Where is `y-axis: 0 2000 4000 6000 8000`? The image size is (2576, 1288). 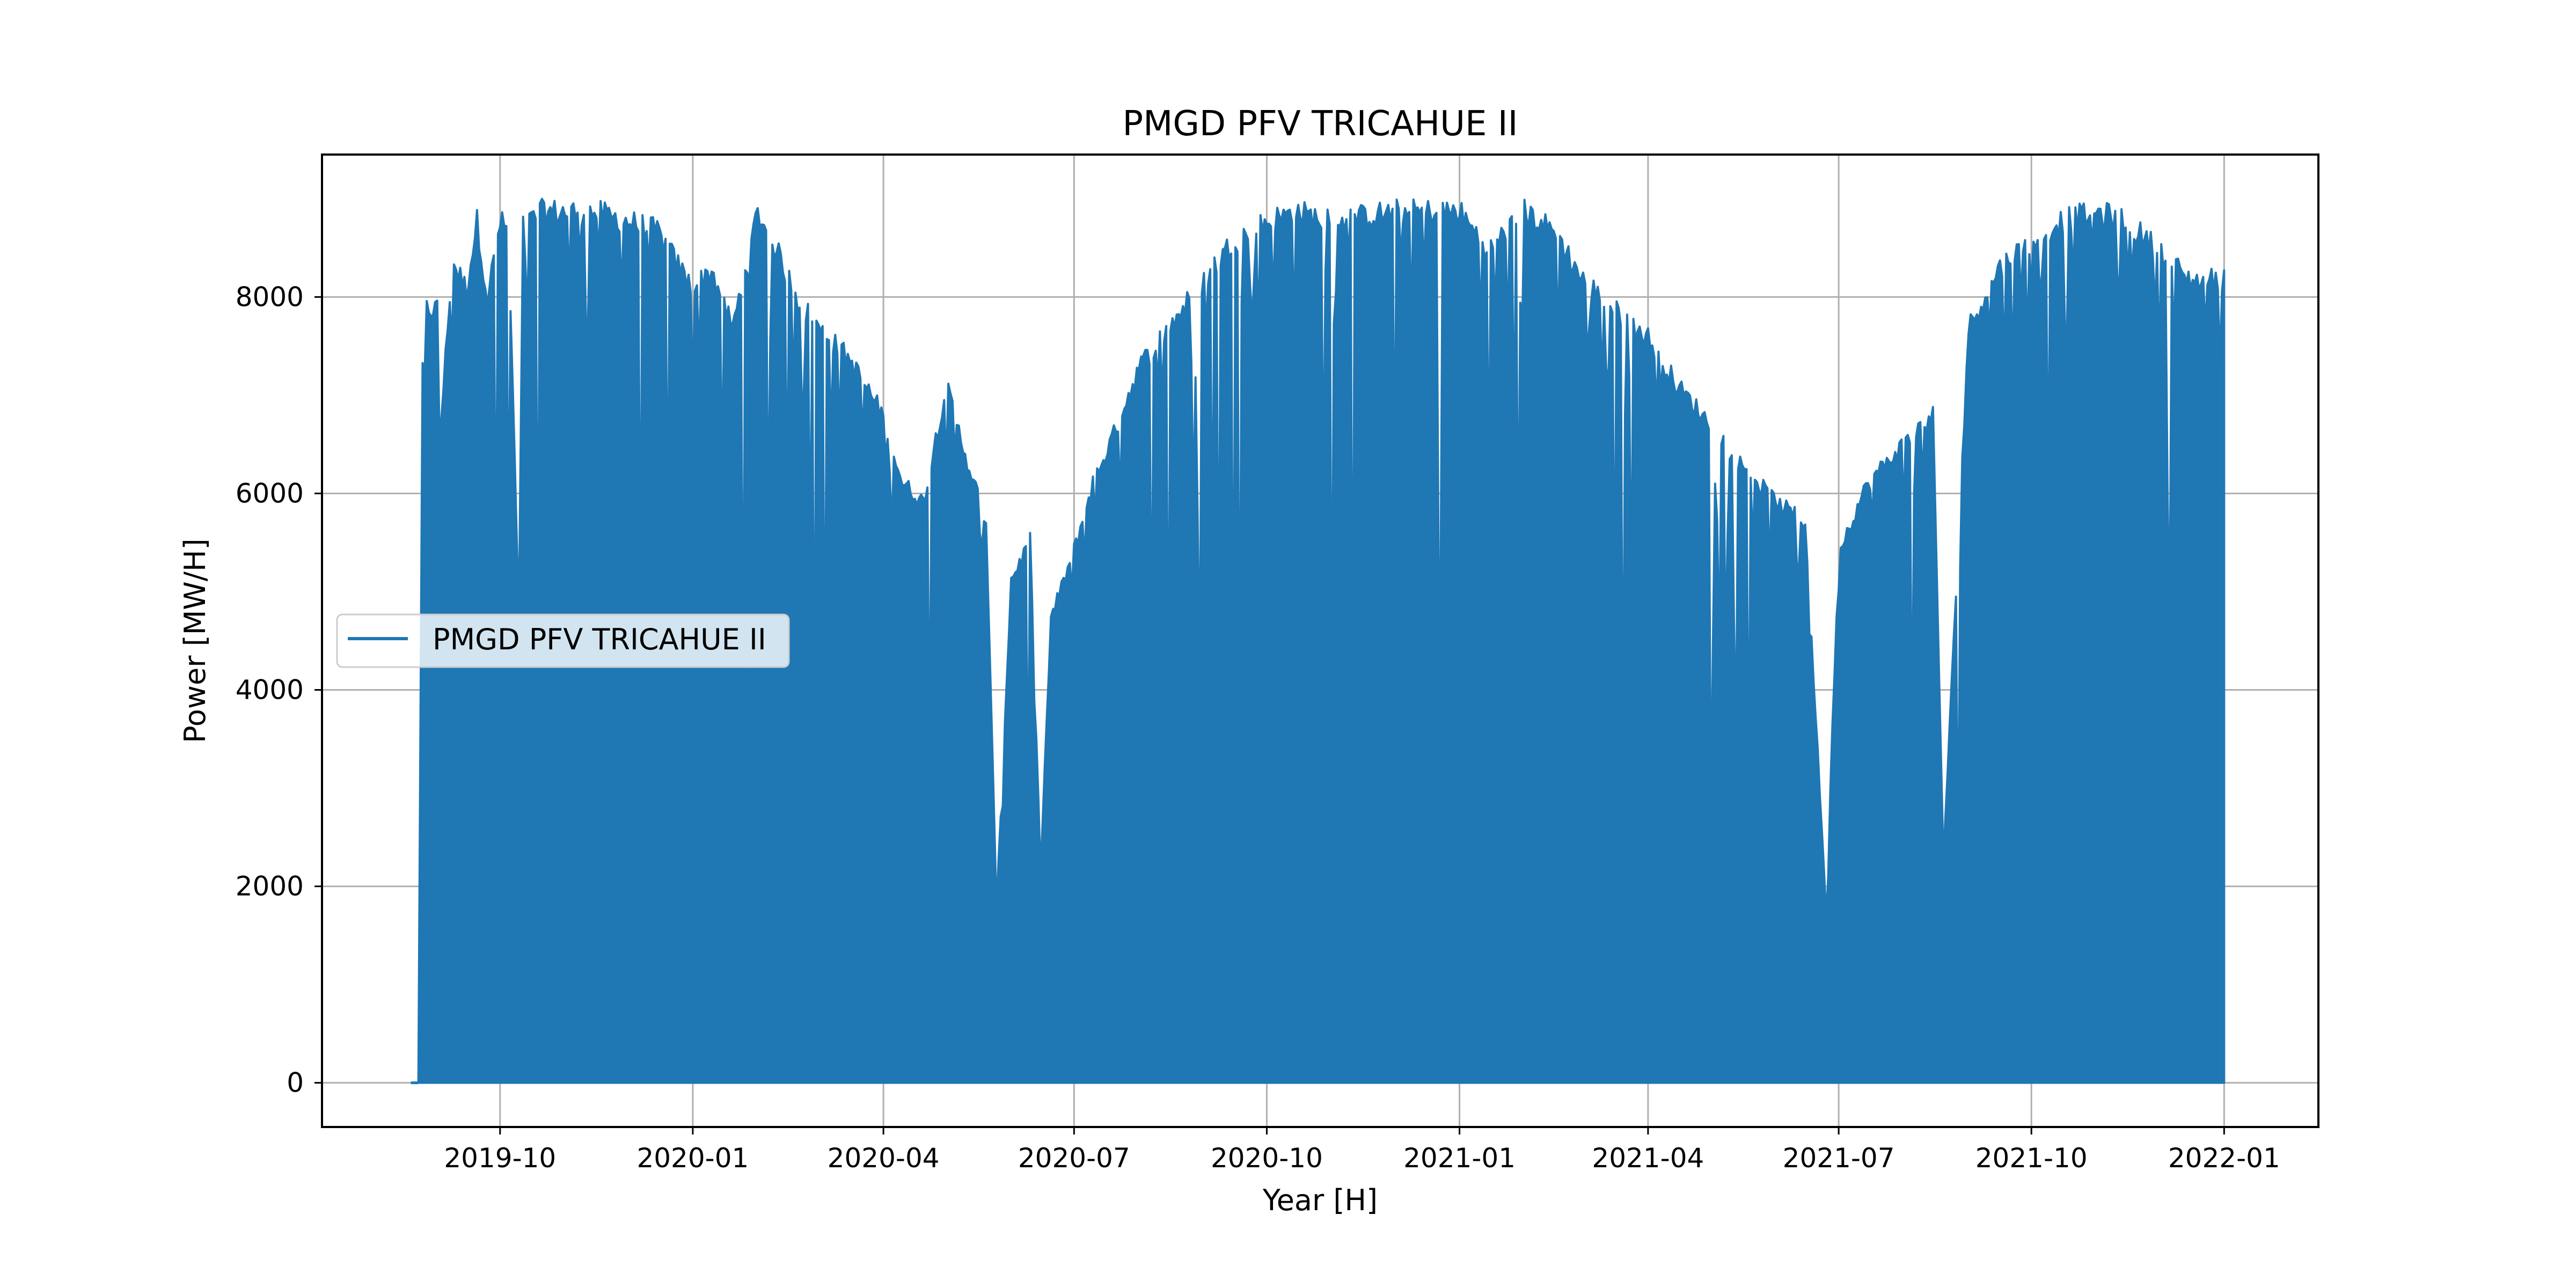 y-axis: 0 2000 4000 6000 8000 is located at coordinates (279, 690).